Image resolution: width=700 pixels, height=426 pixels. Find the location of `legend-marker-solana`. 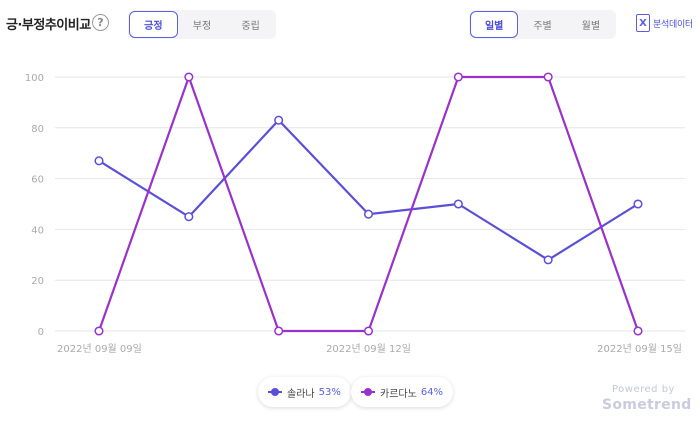

legend-marker-solana is located at coordinates (275, 392).